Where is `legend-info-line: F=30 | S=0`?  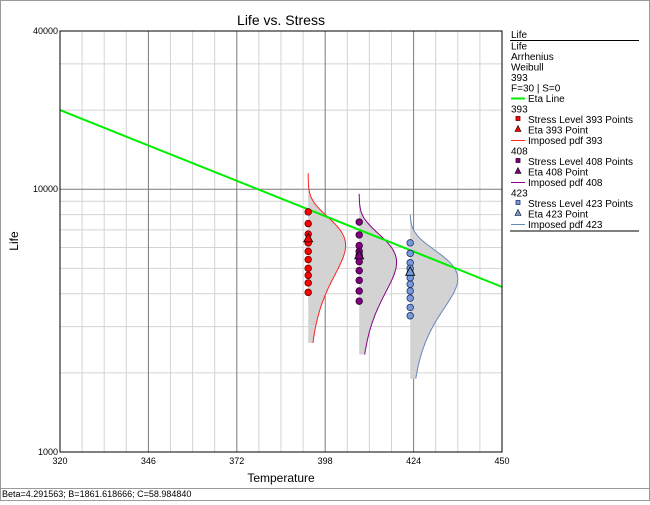
legend-info-line: F=30 | S=0 is located at coordinates (536, 89).